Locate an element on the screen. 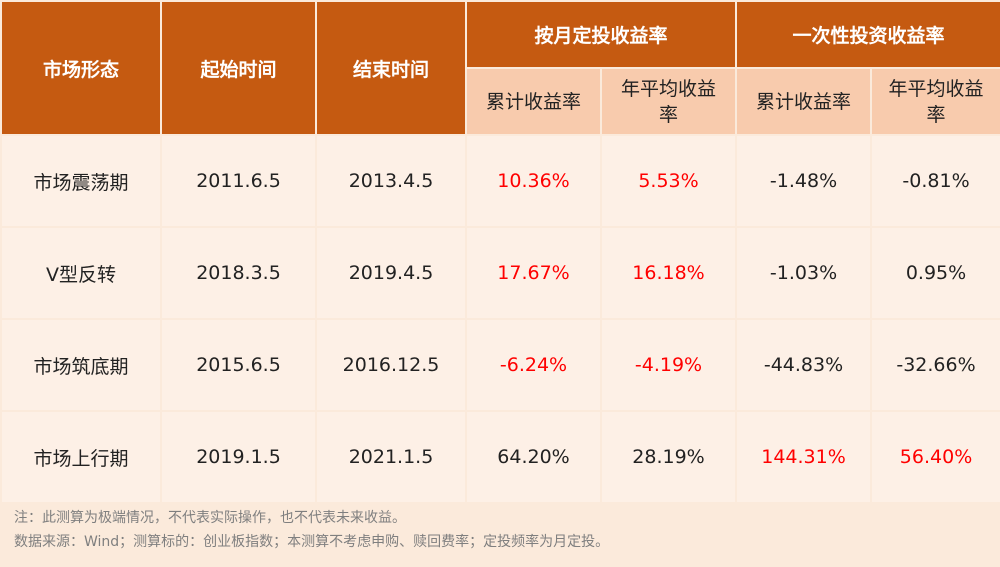 The width and height of the screenshot is (1000, 567). cell-lump-annual: 56.40% is located at coordinates (935, 457).